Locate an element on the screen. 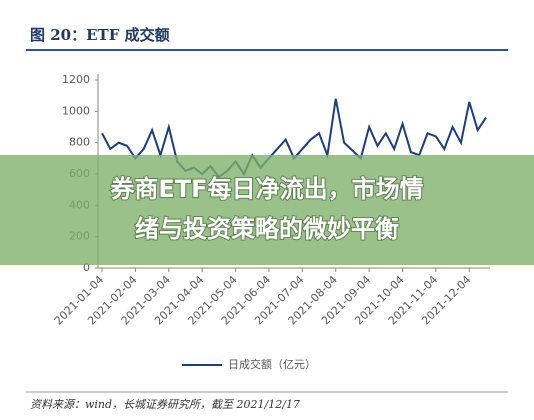 The width and height of the screenshot is (534, 420). y-tick-label: 1200 is located at coordinates (76, 79).